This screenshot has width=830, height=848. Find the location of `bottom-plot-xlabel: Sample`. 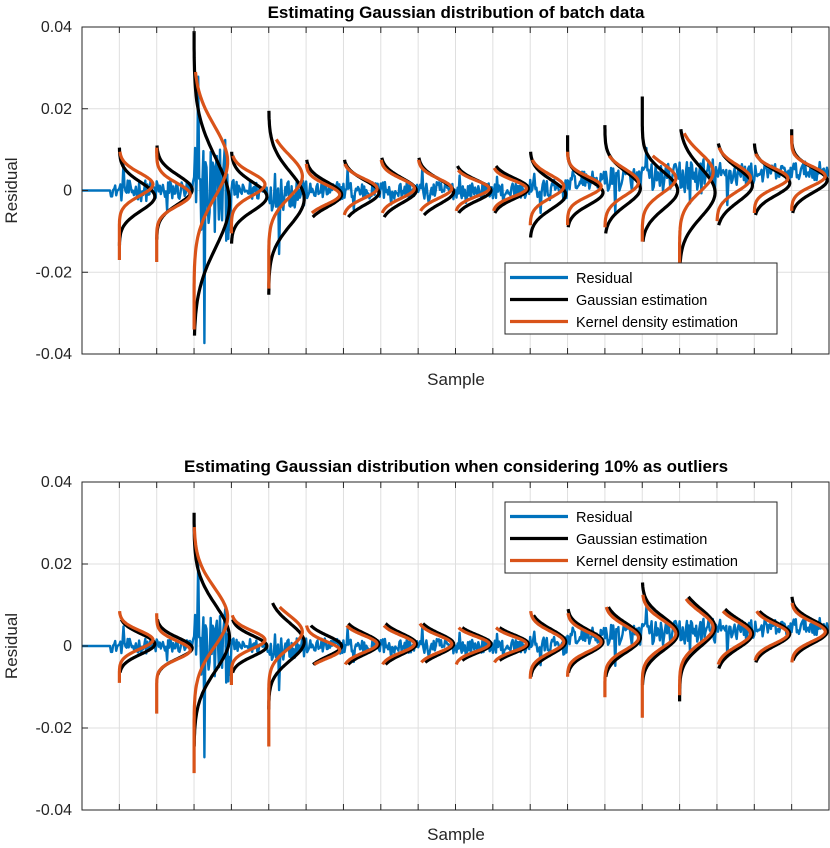

bottom-plot-xlabel: Sample is located at coordinates (456, 834).